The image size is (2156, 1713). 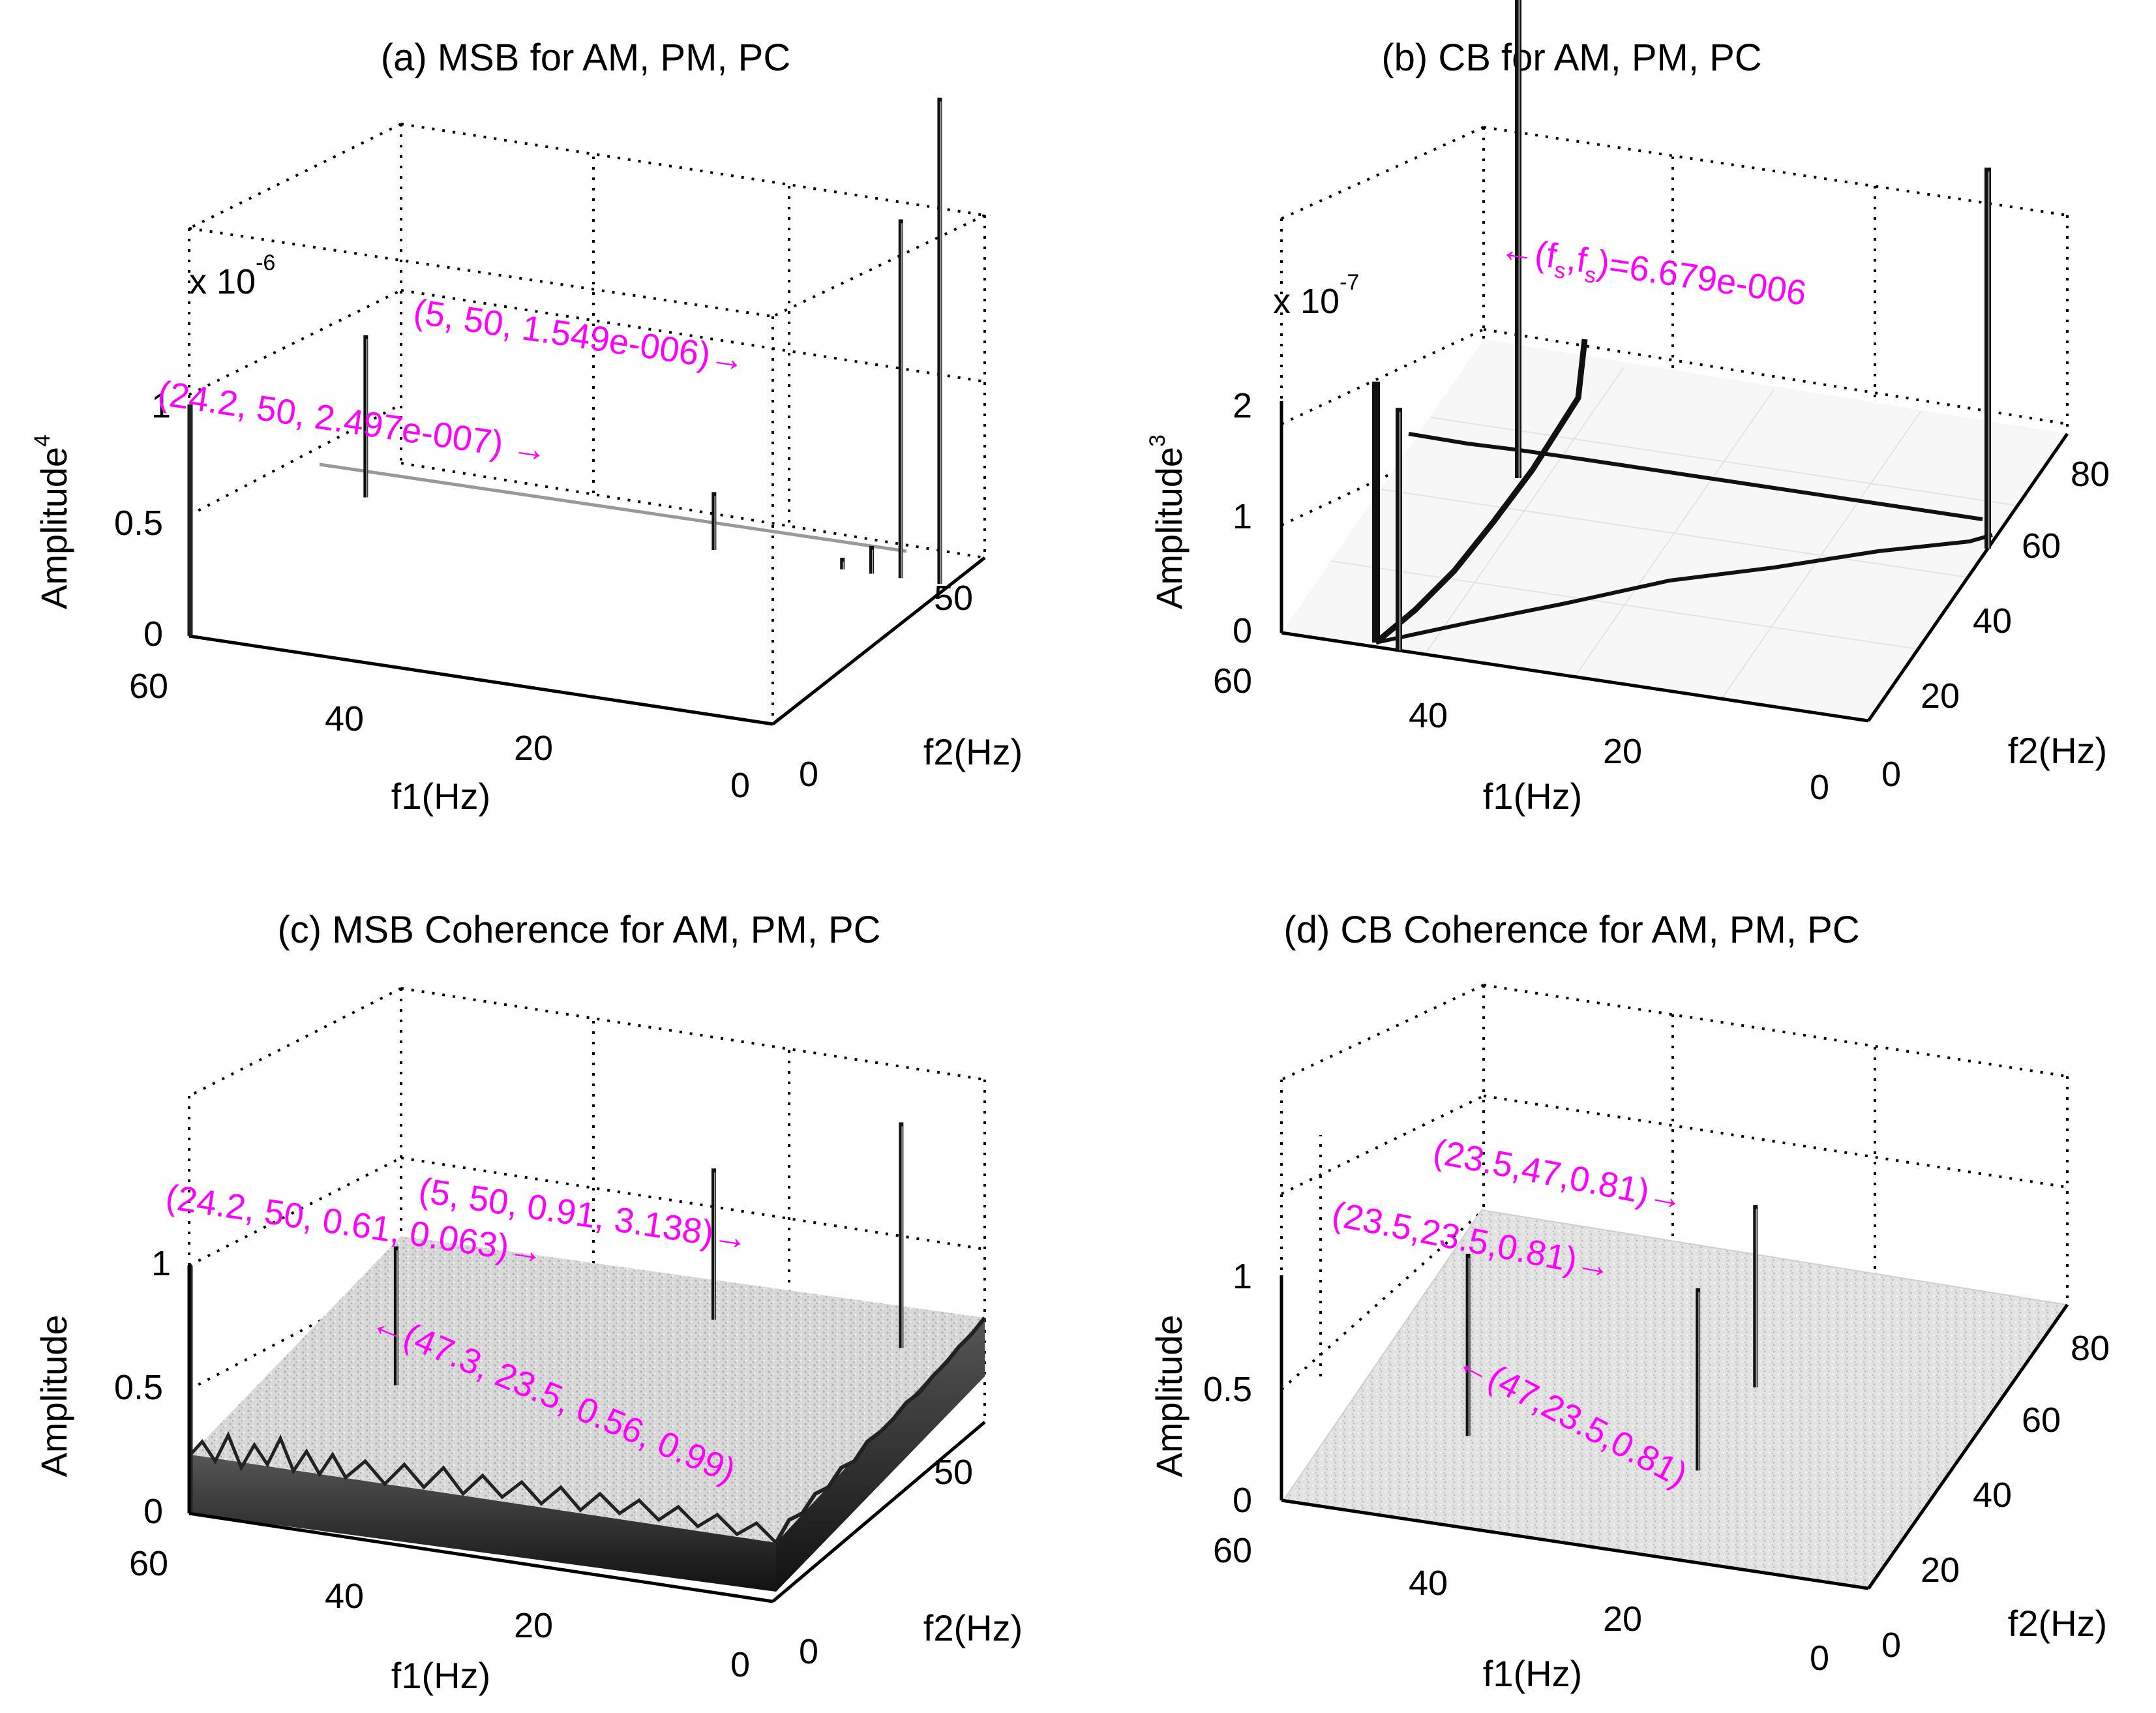 What do you see at coordinates (1232, 681) in the screenshot?
I see `panel-b-xtick-0: 60` at bounding box center [1232, 681].